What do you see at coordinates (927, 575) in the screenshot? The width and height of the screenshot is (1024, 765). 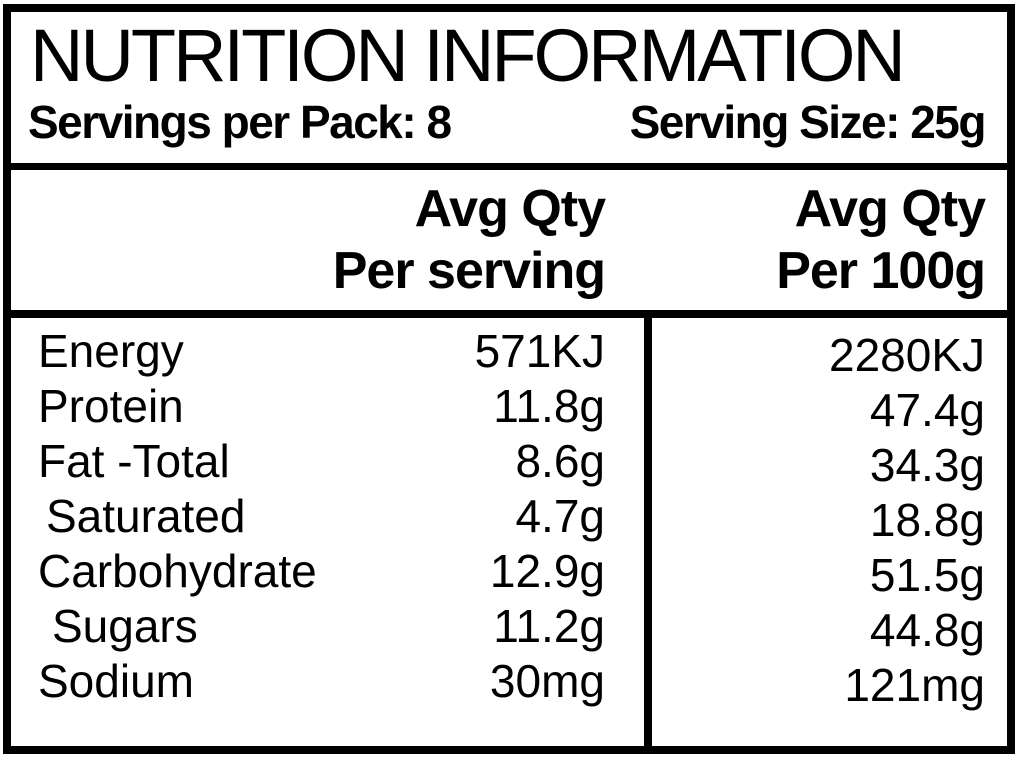 I see `per-100g-value: 51.5g` at bounding box center [927, 575].